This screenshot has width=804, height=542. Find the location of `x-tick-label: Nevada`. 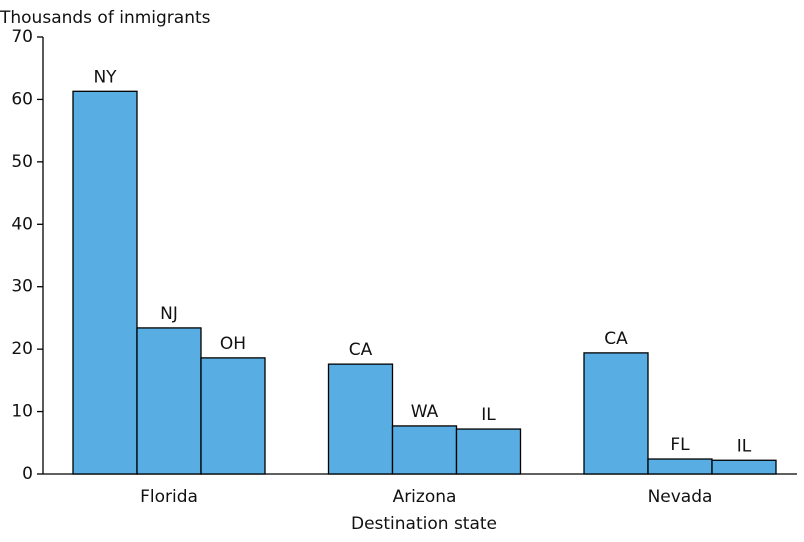

x-tick-label: Nevada is located at coordinates (680, 497).